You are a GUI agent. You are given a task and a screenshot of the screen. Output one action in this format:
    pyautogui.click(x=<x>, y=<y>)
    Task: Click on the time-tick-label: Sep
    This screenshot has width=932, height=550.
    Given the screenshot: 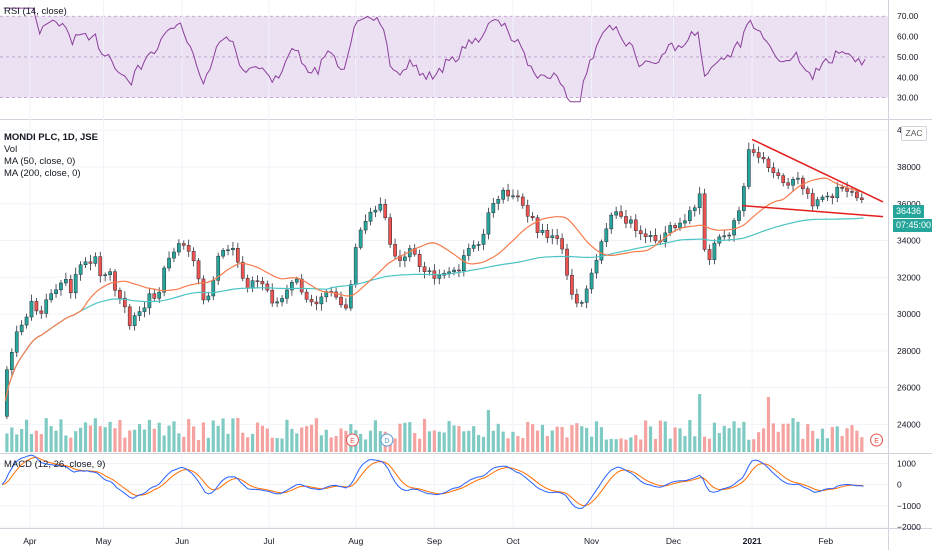 What is the action you would take?
    pyautogui.click(x=434, y=541)
    